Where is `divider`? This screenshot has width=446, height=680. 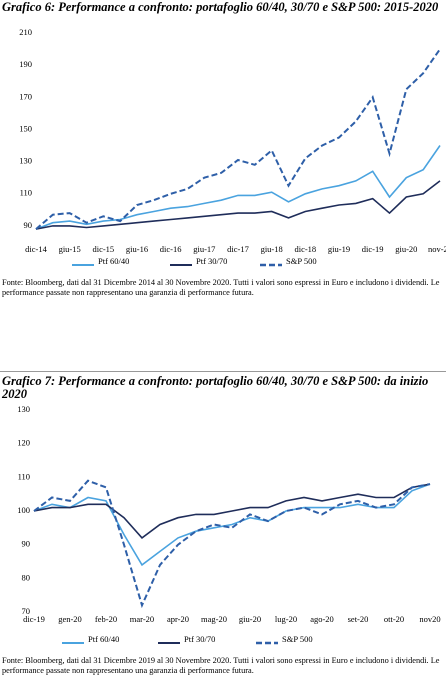
divider is located at coordinates (223, 371).